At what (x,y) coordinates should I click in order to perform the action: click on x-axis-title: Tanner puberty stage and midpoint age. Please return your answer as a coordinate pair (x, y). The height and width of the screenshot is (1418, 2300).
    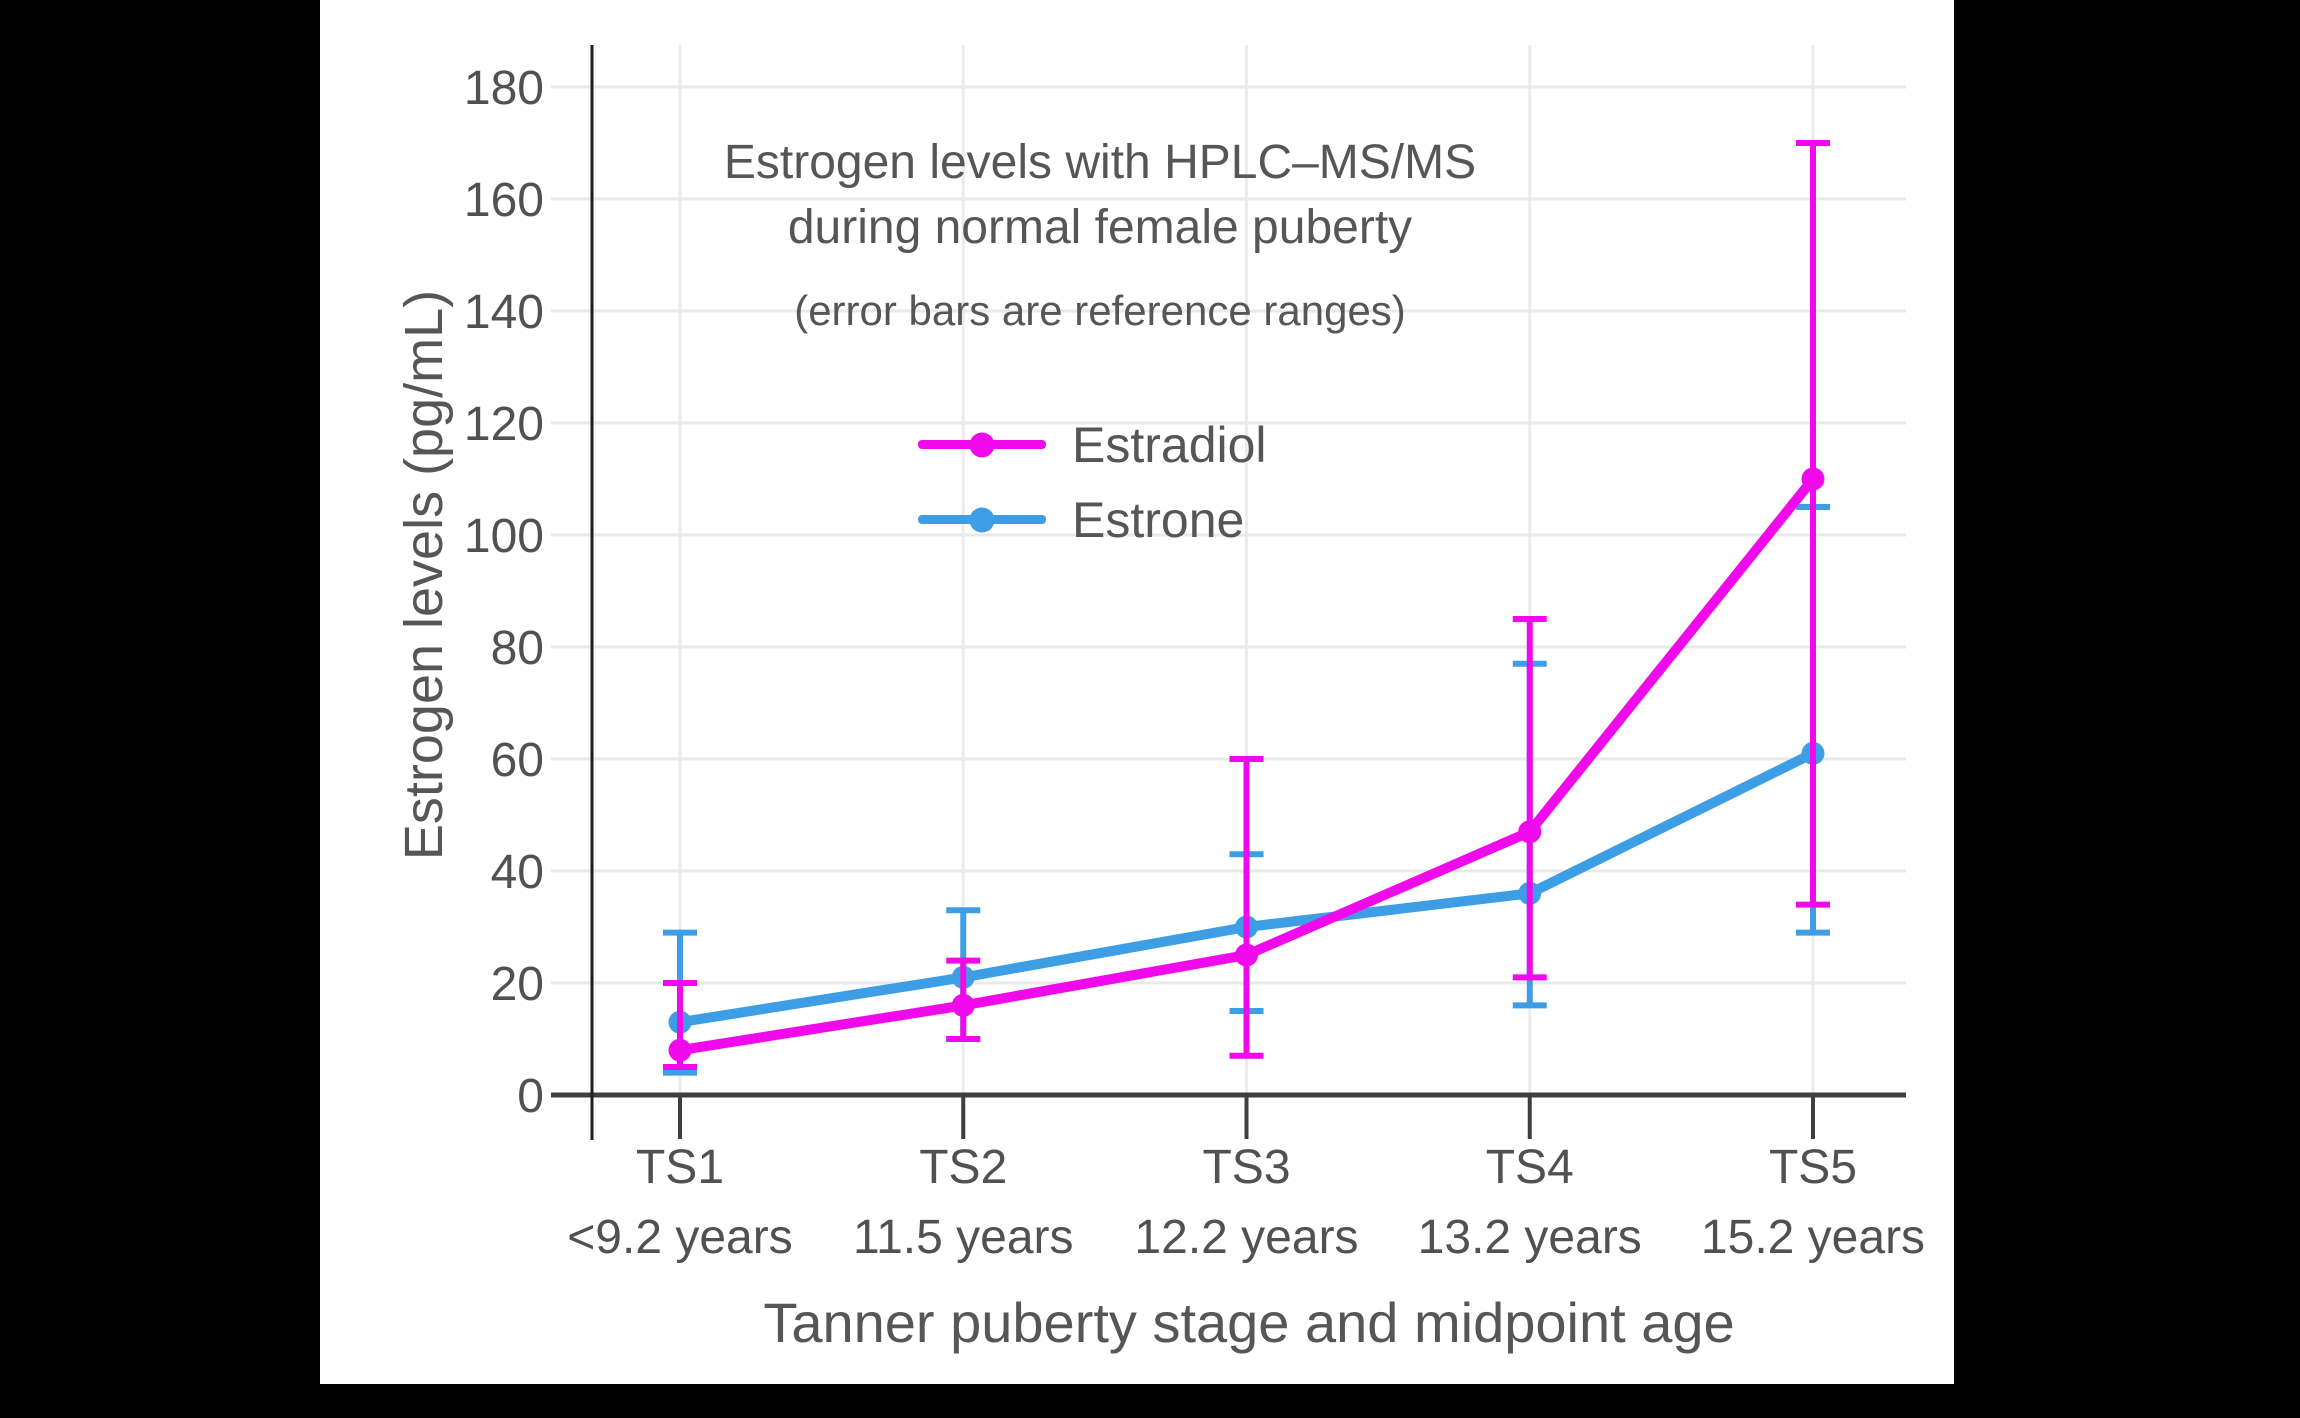
    Looking at the image, I should click on (1249, 1322).